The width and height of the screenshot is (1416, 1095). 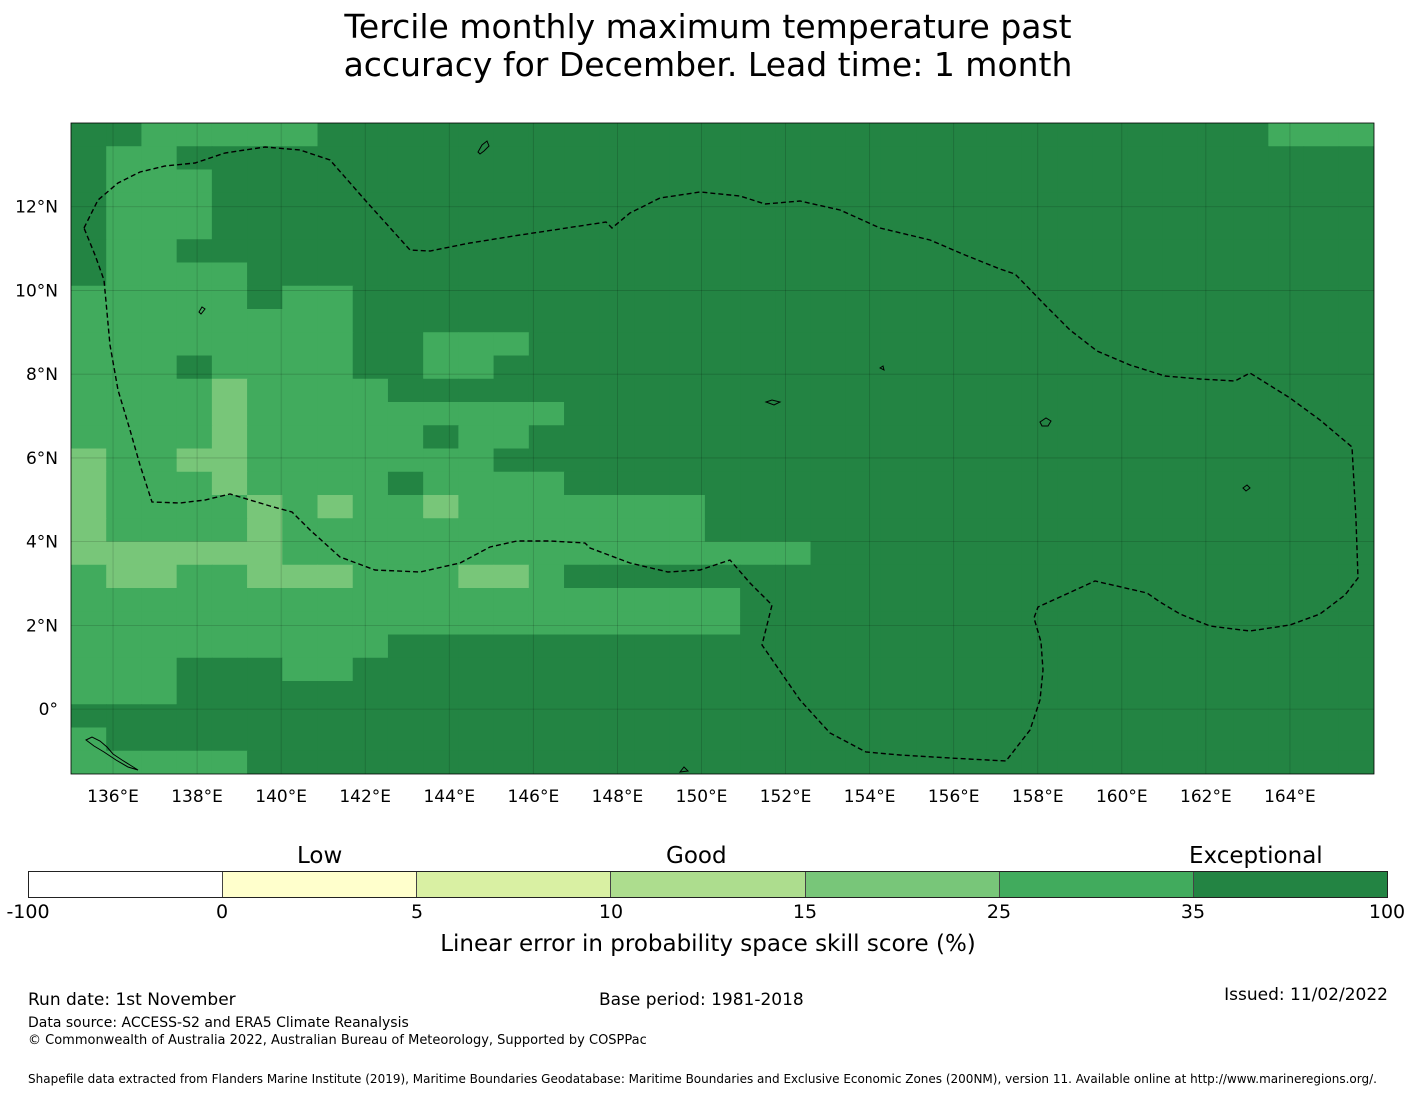 What do you see at coordinates (197, 797) in the screenshot?
I see `longitude-tick-label: 138°E` at bounding box center [197, 797].